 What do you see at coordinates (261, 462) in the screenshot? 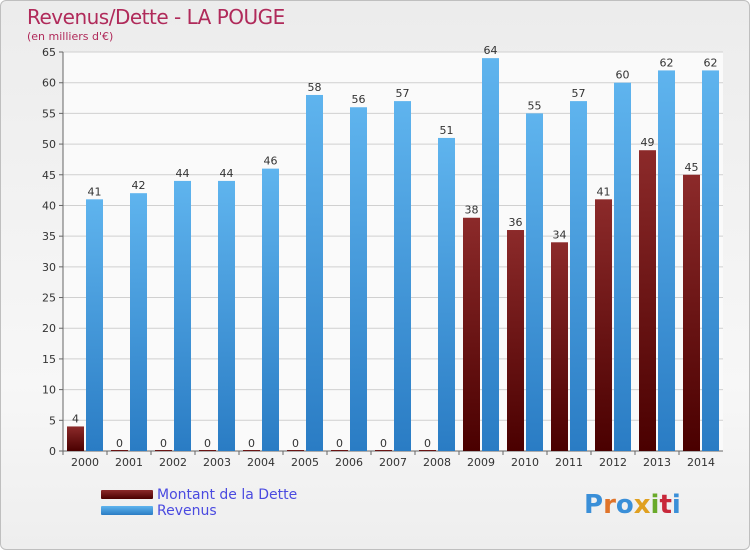
I see `x-tick-label: 2004` at bounding box center [261, 462].